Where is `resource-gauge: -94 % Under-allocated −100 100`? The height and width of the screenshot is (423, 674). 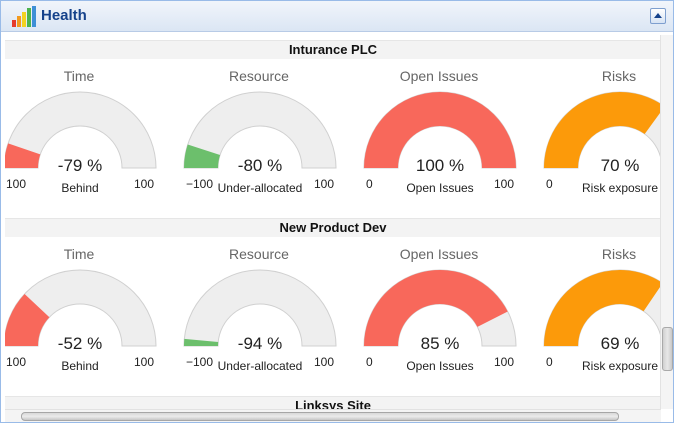
resource-gauge: -94 % Under-allocated −100 100 is located at coordinates (260, 321).